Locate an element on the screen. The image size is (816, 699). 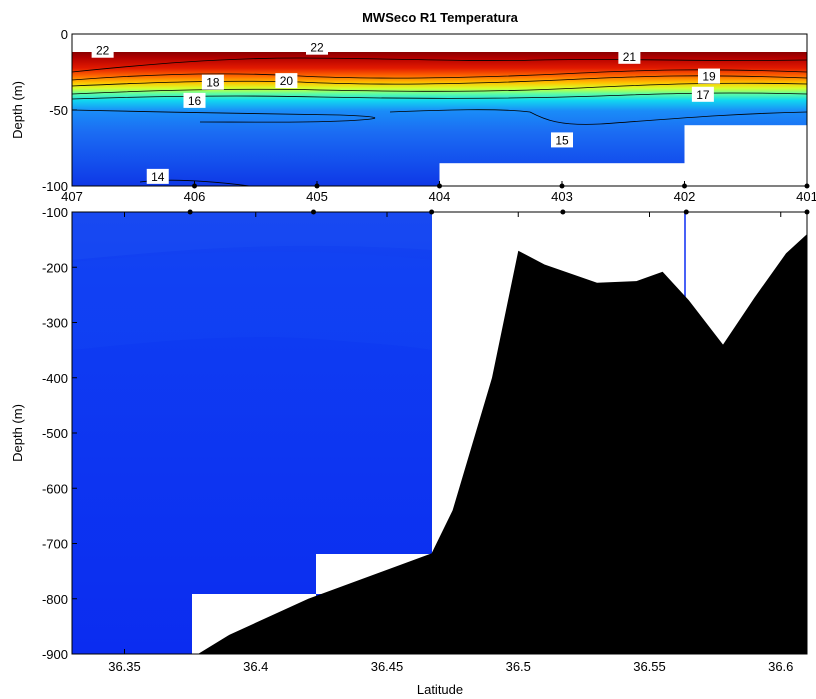
upper-station-markers is located at coordinates (501, 186).